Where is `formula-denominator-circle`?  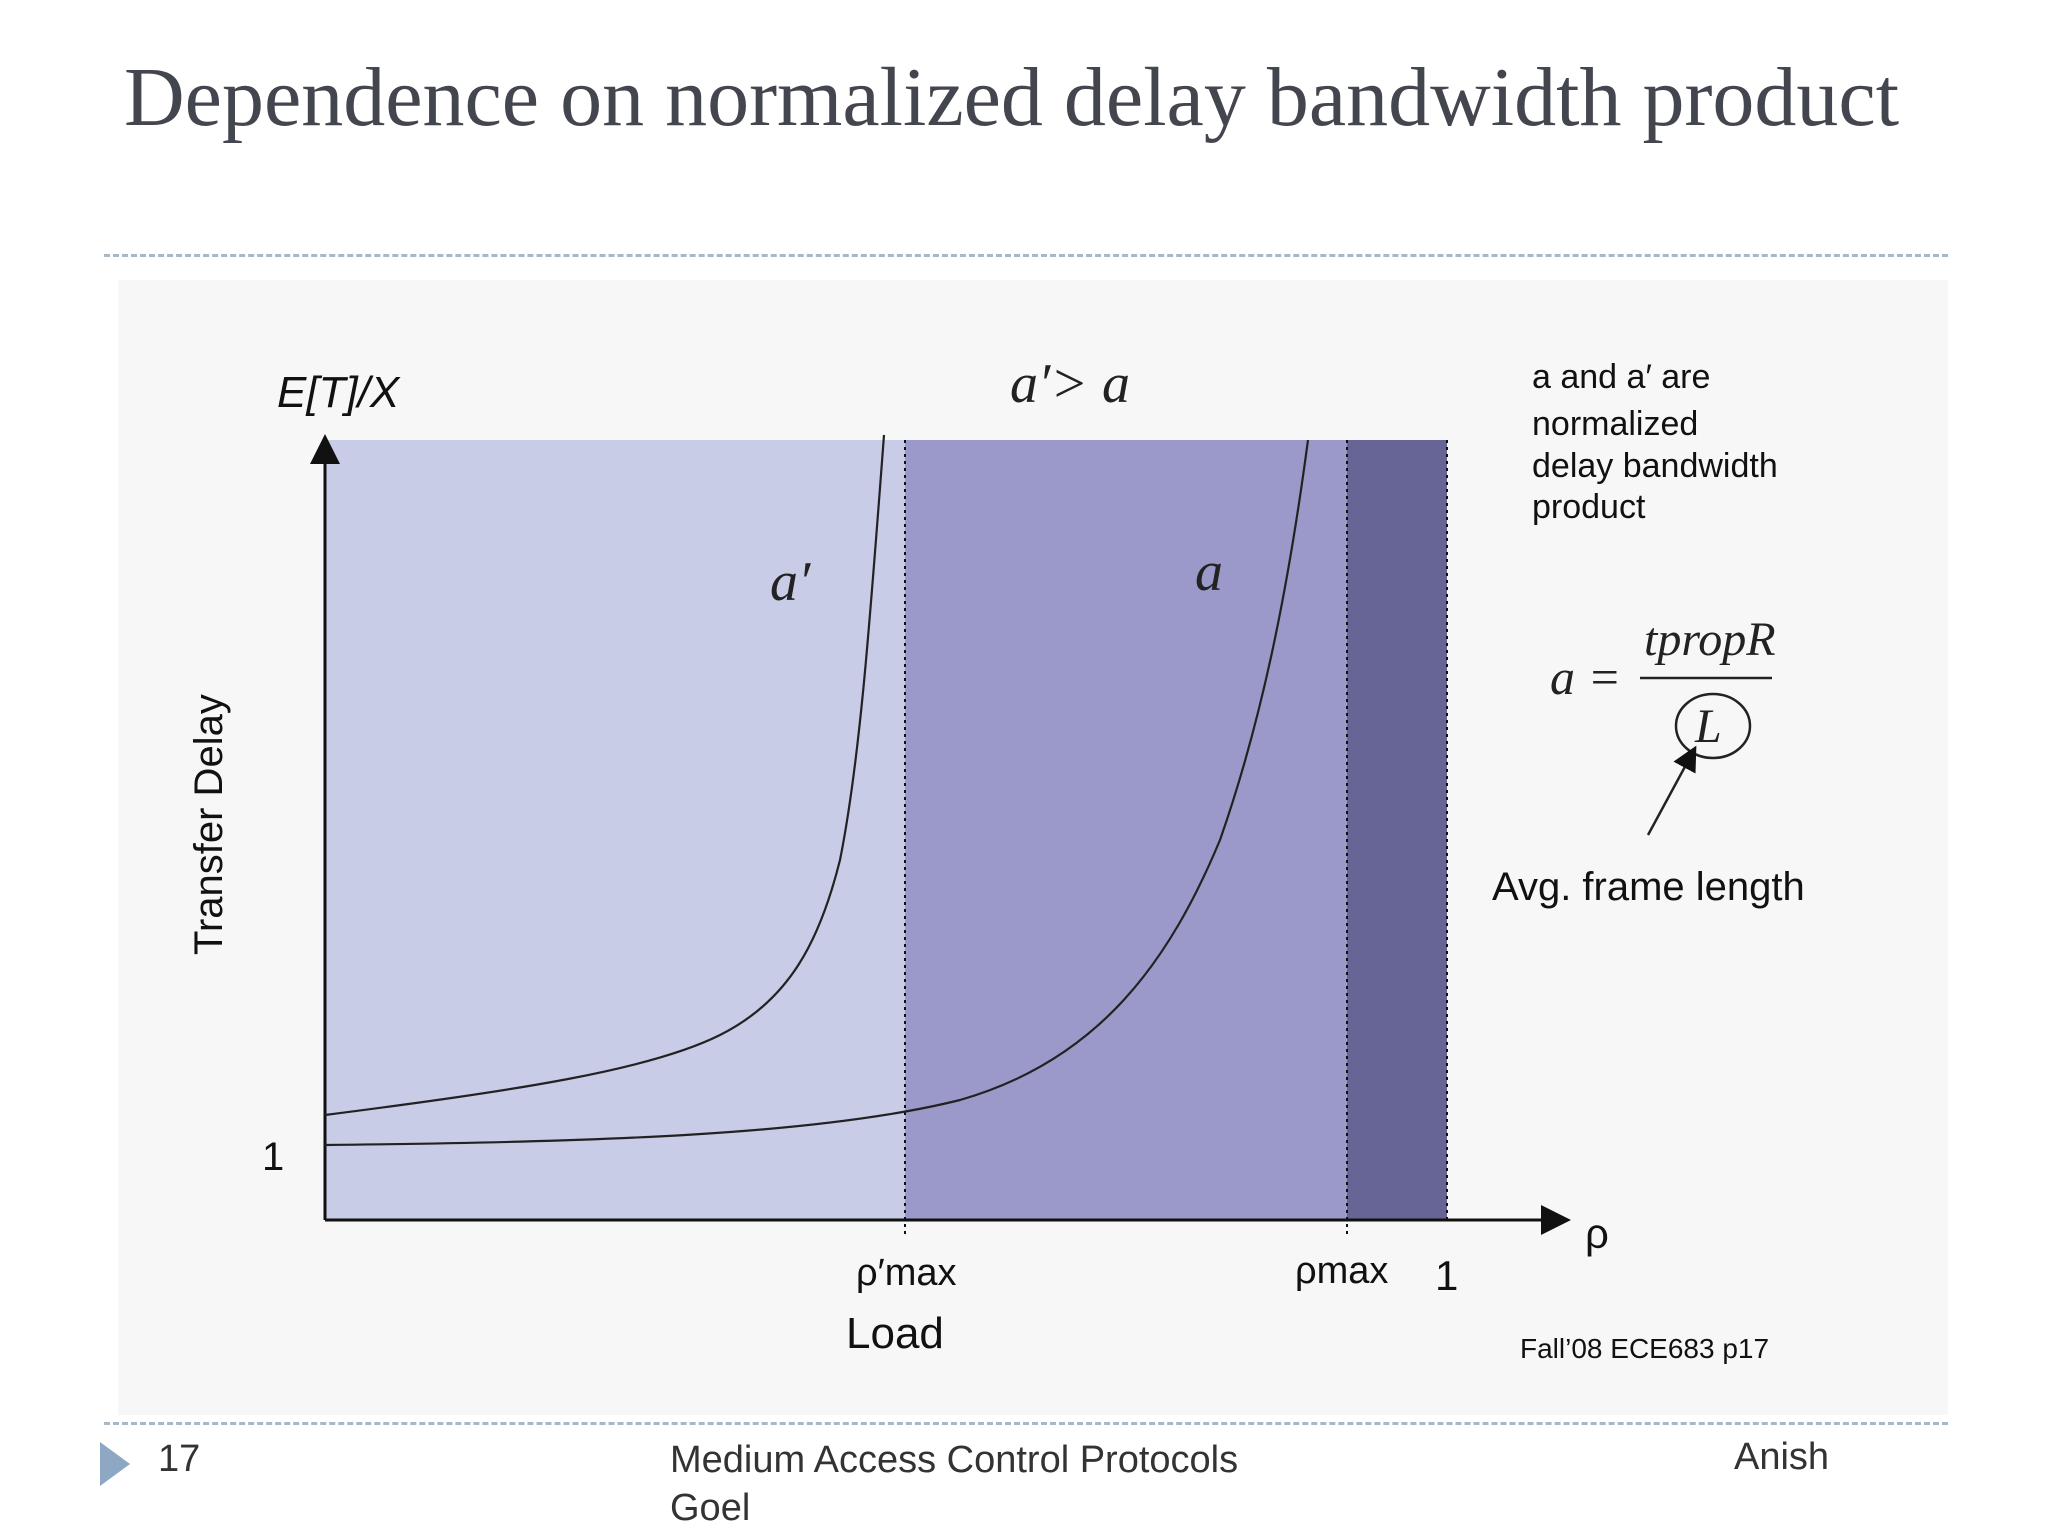 formula-denominator-circle is located at coordinates (1713, 726).